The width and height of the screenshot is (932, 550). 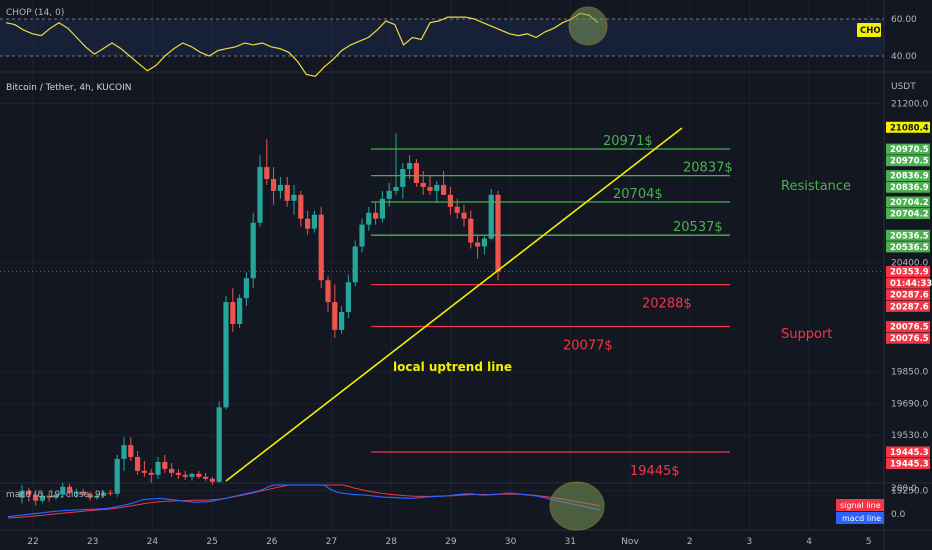 I want to click on macd-legend-badge, so click(x=860, y=518).